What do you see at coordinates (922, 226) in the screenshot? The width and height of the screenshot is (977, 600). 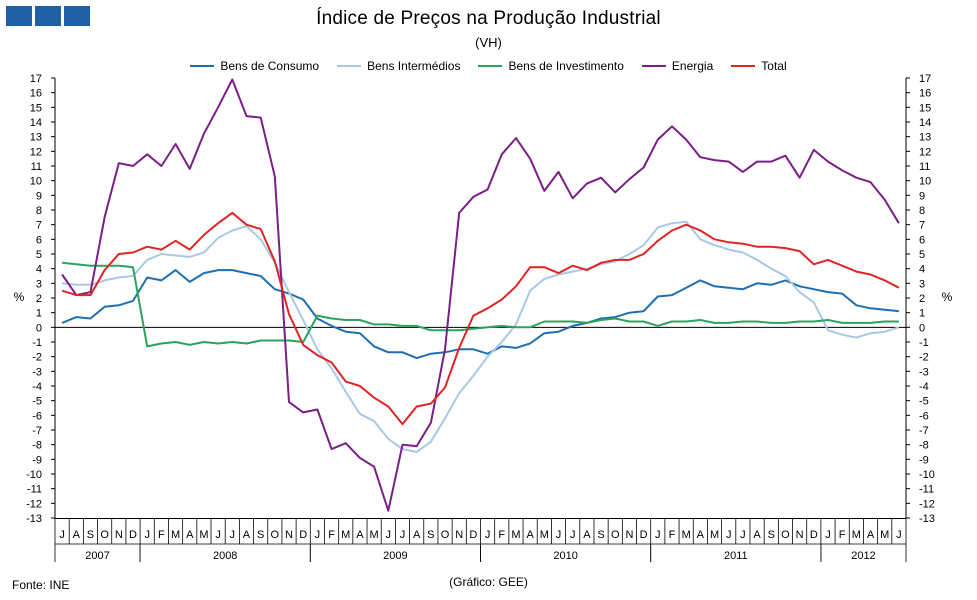 I see `y-tick-label-right: 7` at bounding box center [922, 226].